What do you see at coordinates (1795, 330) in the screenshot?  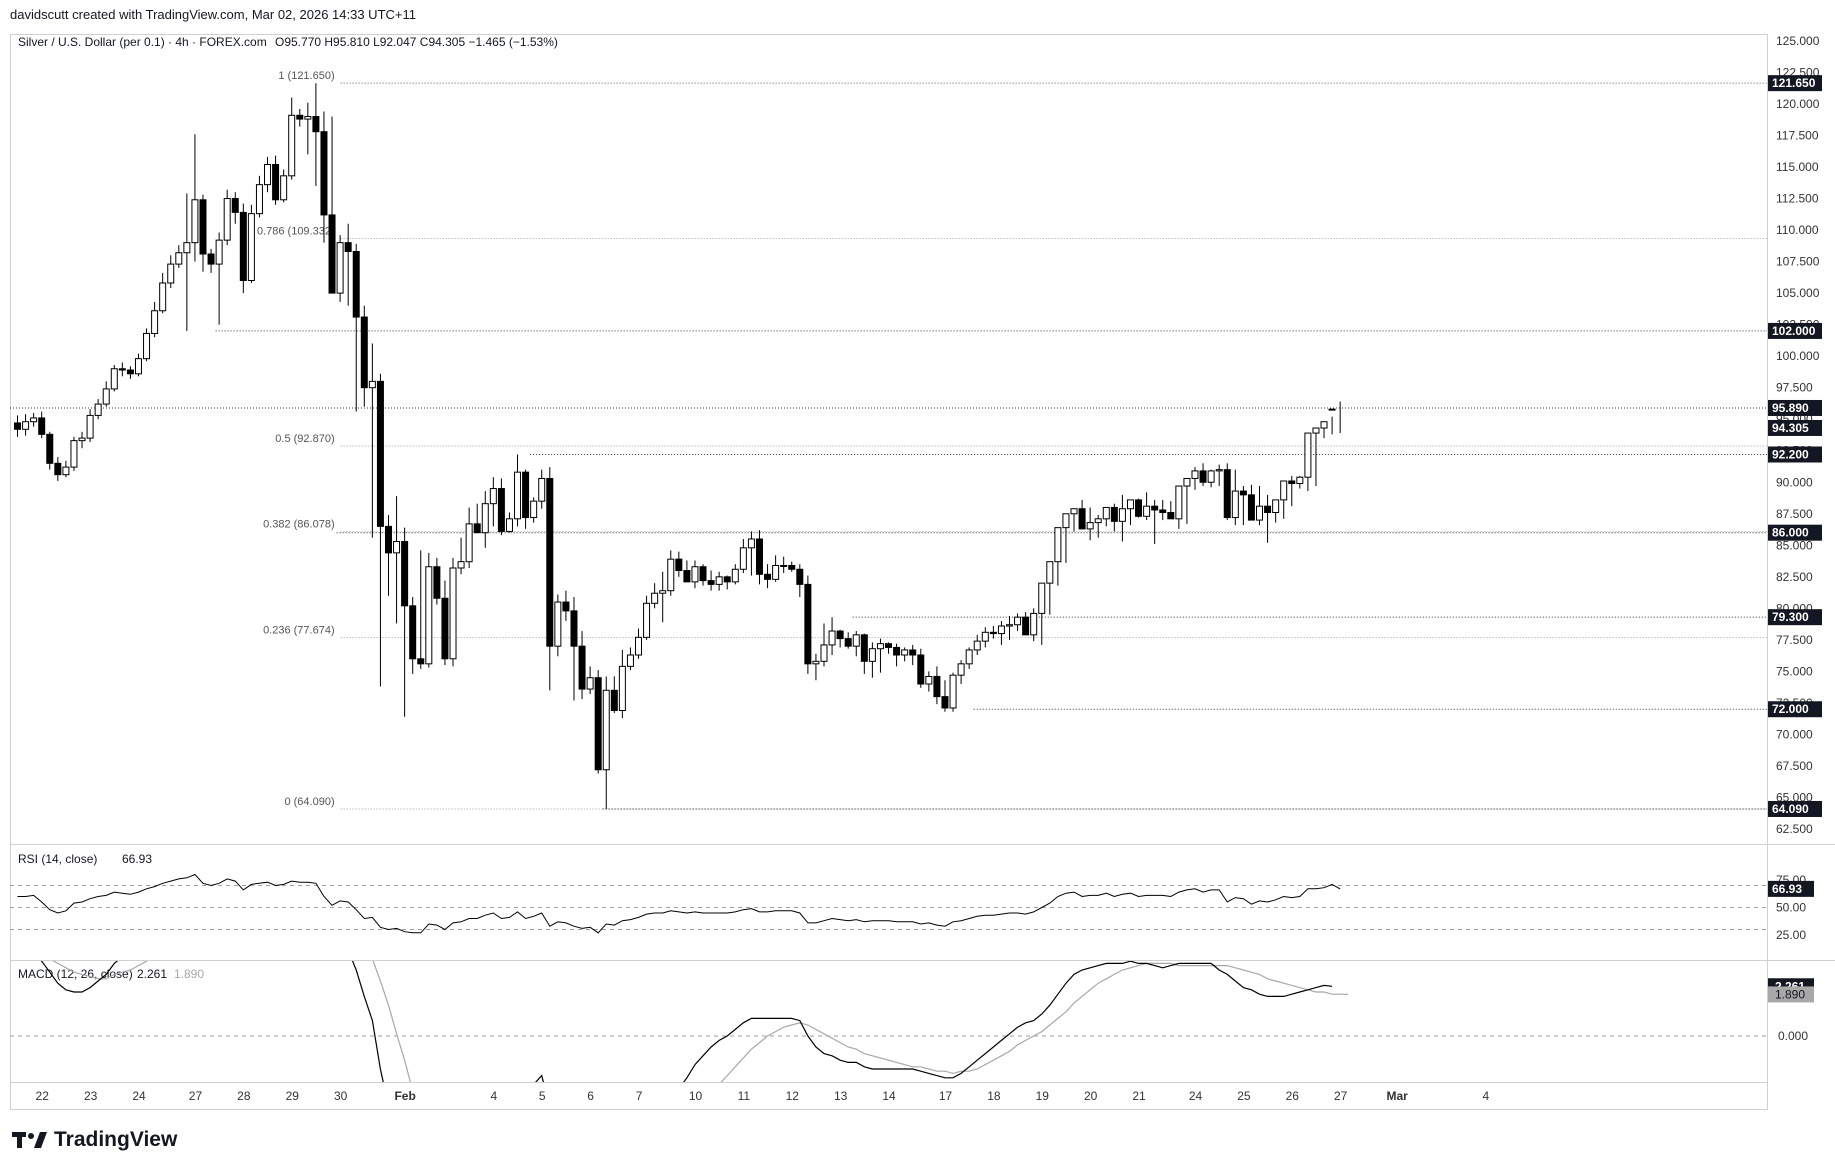 I see `price-level-badge: 102.000` at bounding box center [1795, 330].